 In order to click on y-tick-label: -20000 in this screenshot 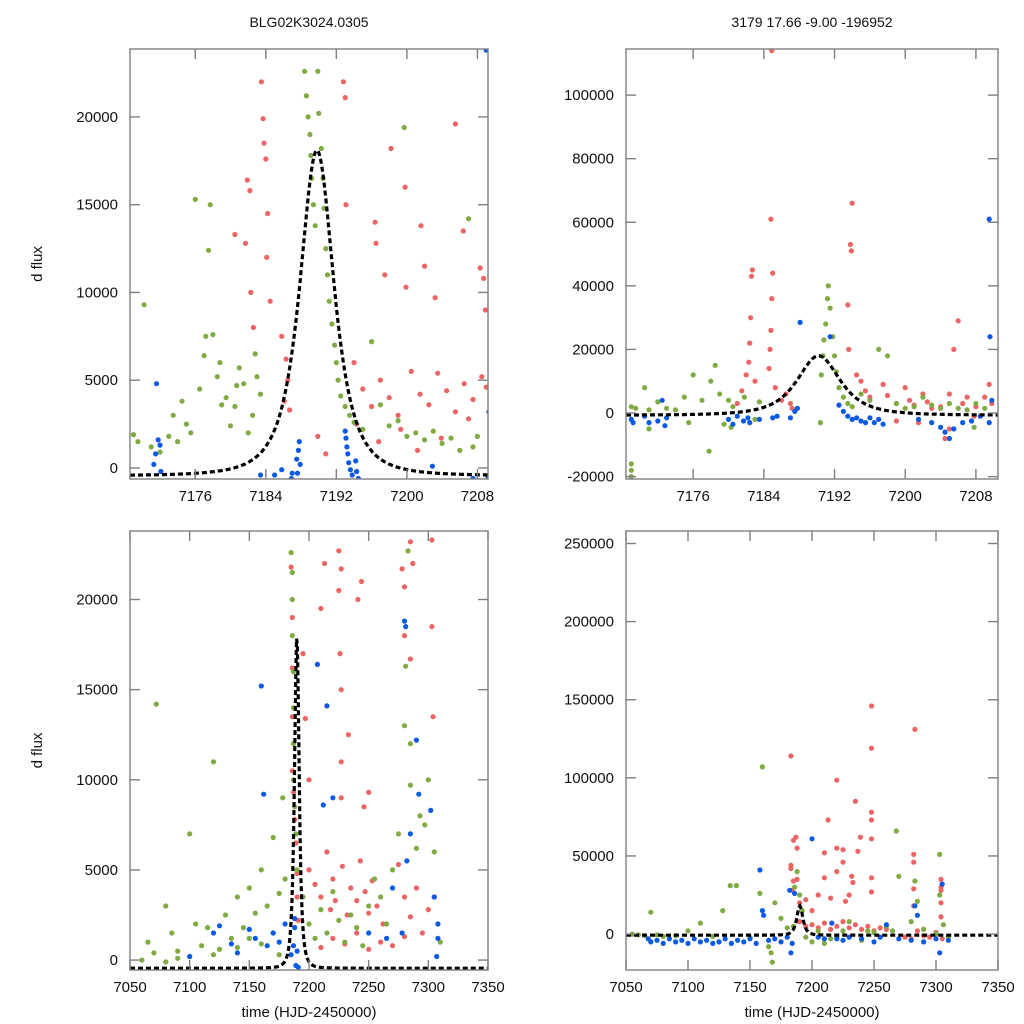, I will do `click(590, 477)`.